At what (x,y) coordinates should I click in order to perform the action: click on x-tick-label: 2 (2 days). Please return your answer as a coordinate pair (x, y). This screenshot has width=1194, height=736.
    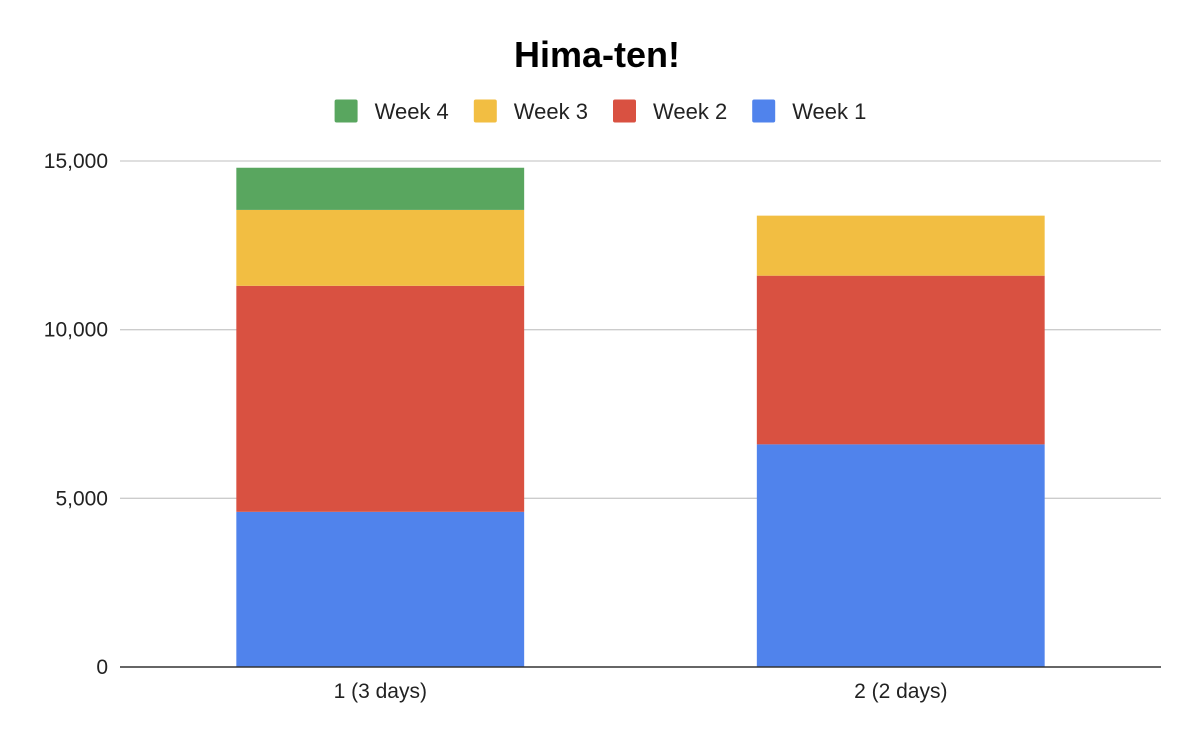
    Looking at the image, I should click on (900, 691).